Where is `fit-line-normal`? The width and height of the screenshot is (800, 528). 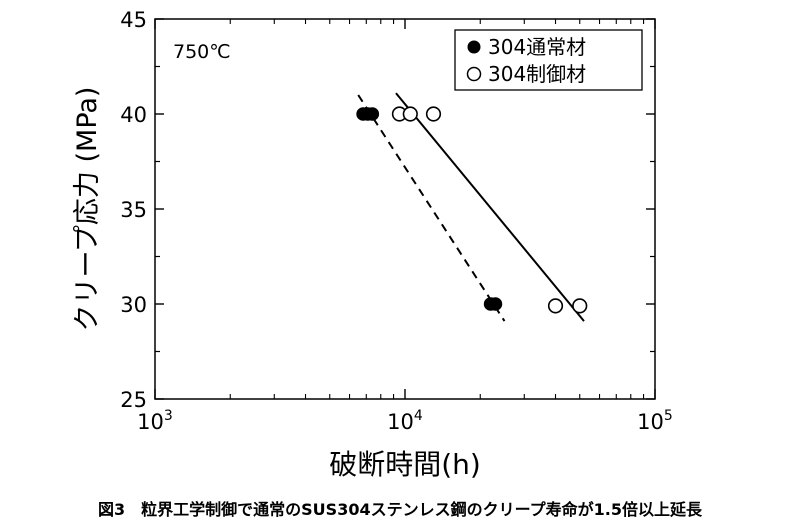
fit-line-normal is located at coordinates (431, 208).